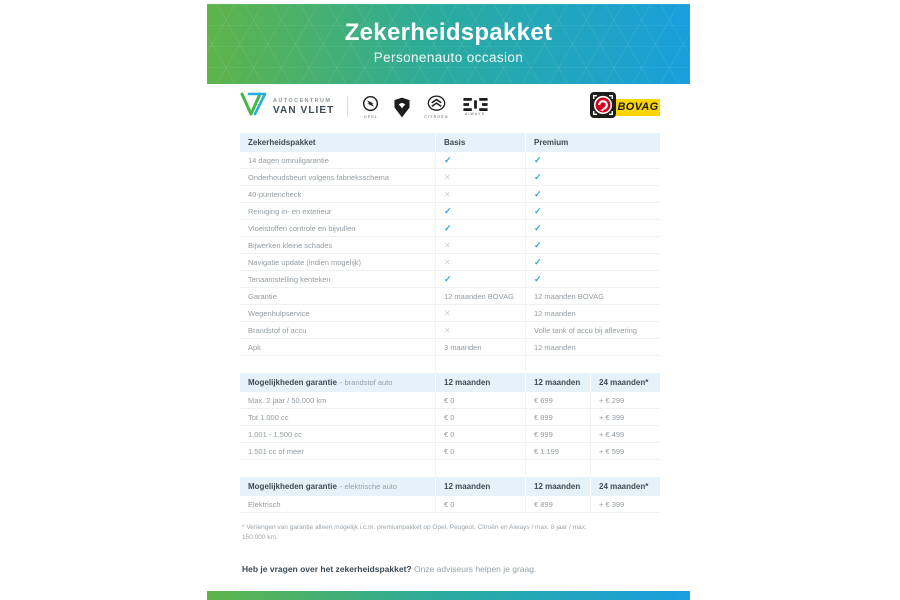 The image size is (900, 600). Describe the element at coordinates (371, 103) in the screenshot. I see `opel-icon` at that location.